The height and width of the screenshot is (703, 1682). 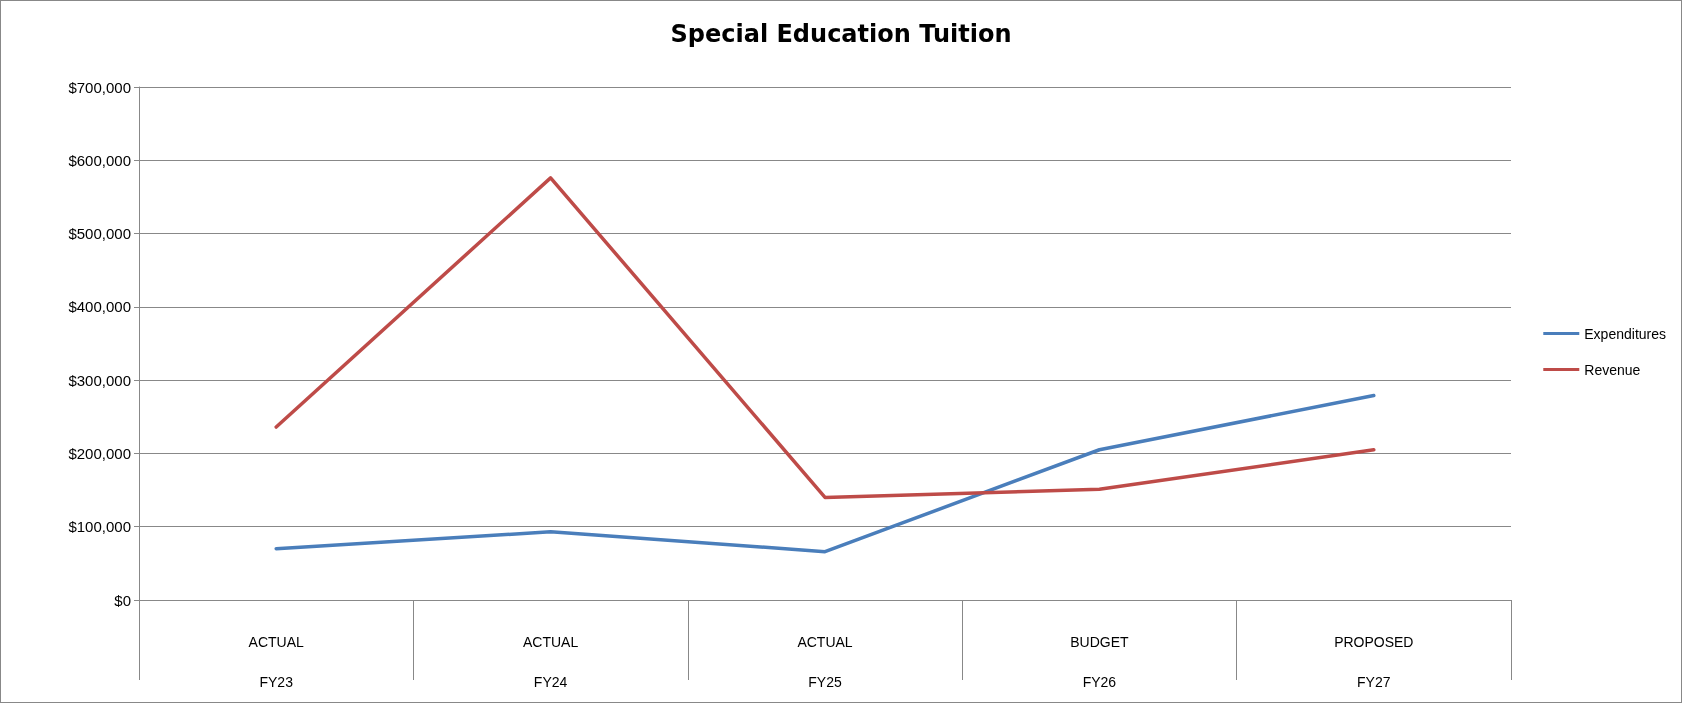 I want to click on category-label: ACTUAL FY25, so click(x=825, y=662).